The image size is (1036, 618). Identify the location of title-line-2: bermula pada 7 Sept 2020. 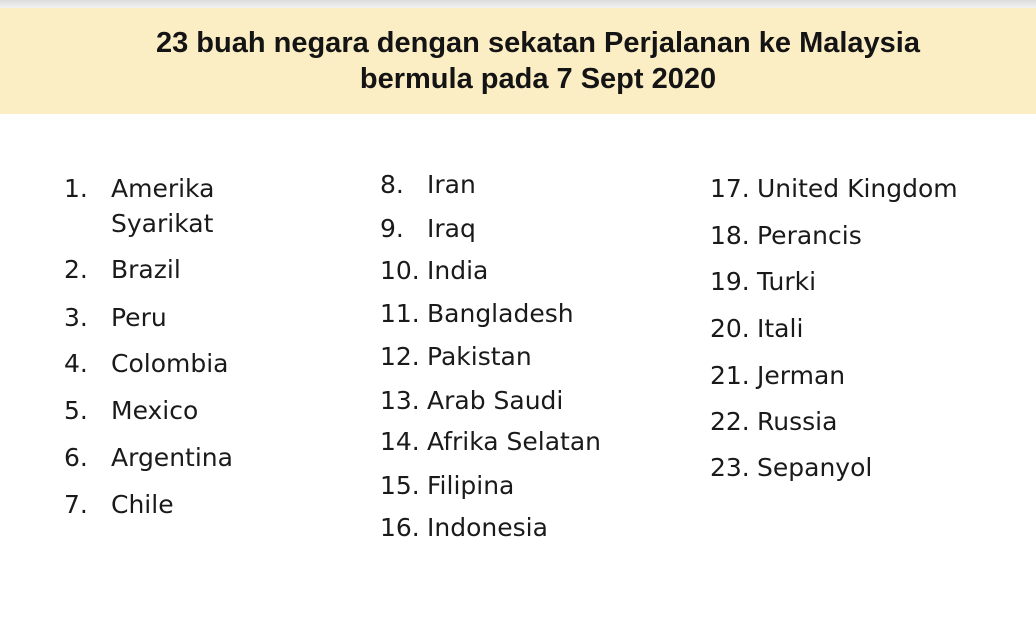
(538, 79).